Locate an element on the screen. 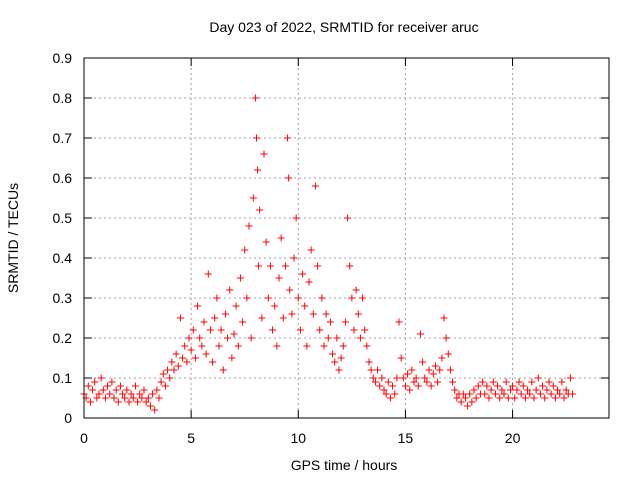 The width and height of the screenshot is (640, 480). y-tick-label: 0.3 is located at coordinates (63, 298).